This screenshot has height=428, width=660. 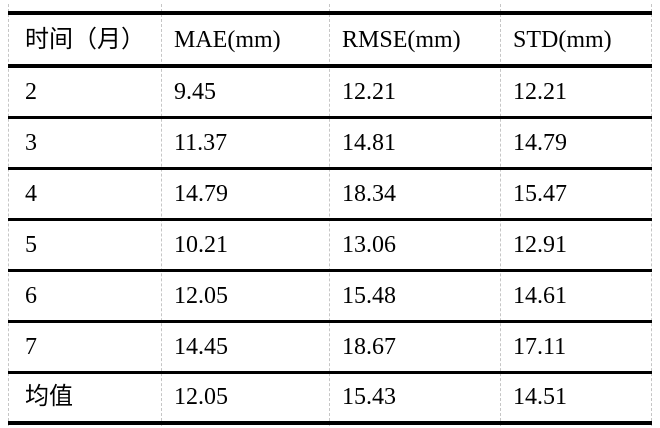 I want to click on table-cell: 10.21, so click(x=201, y=244).